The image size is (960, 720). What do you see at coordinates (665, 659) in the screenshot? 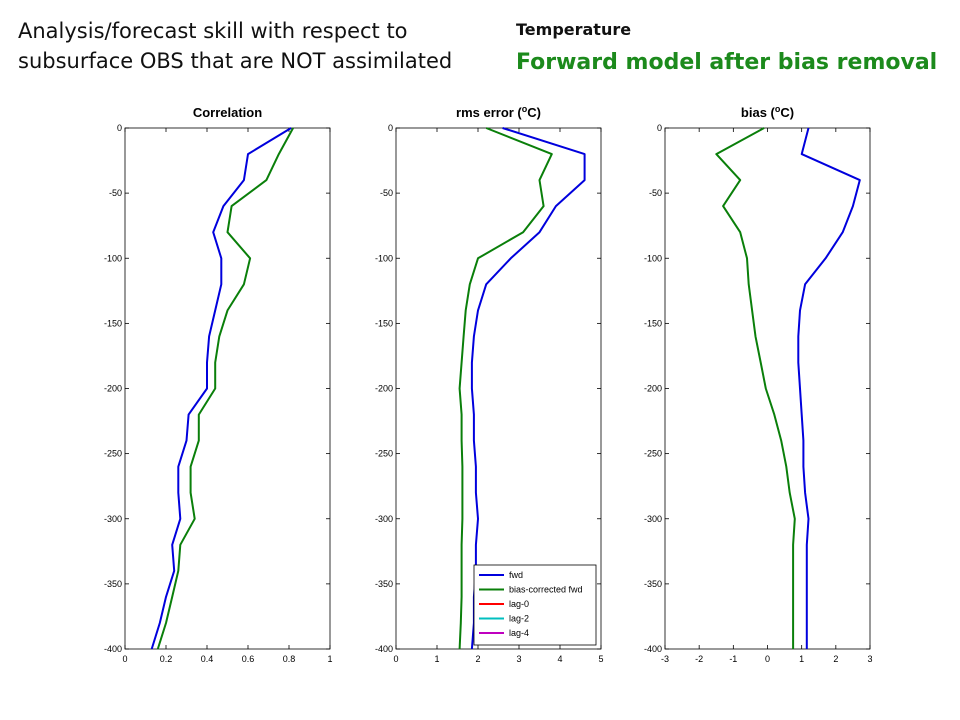
I see `x-tick-label: -3` at bounding box center [665, 659].